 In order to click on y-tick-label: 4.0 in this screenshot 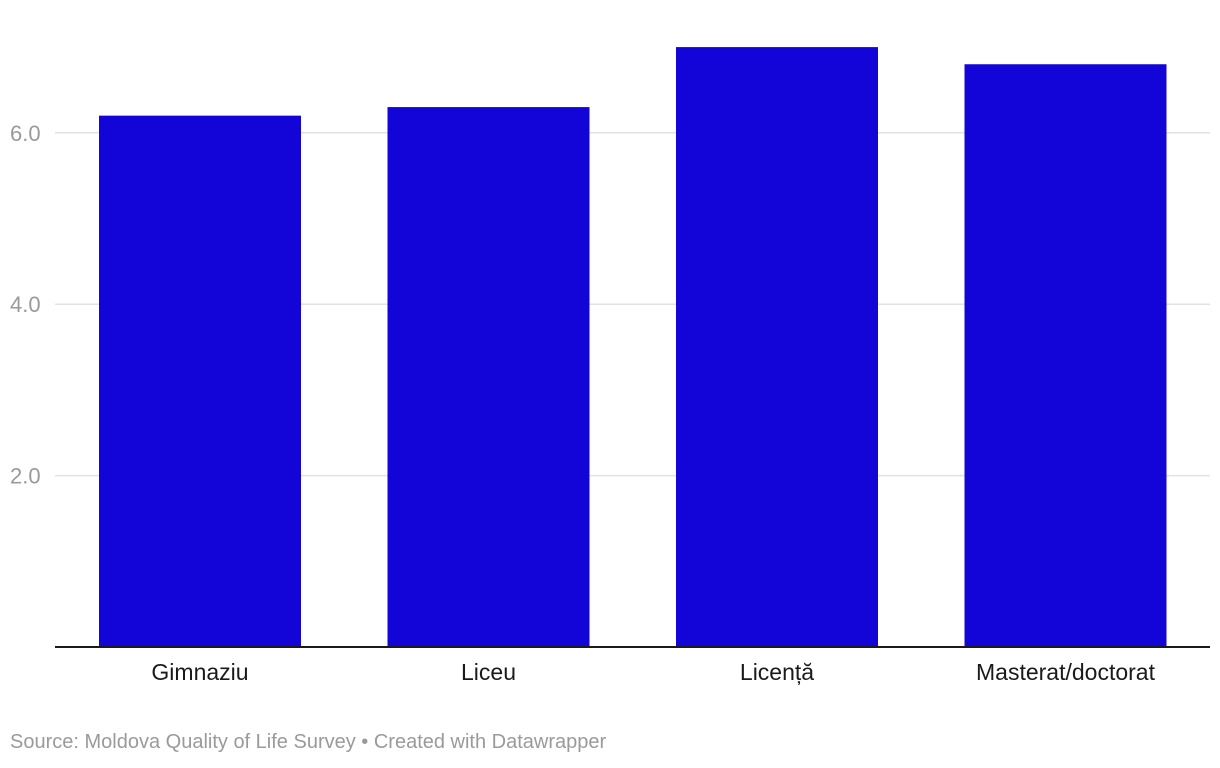, I will do `click(25, 304)`.